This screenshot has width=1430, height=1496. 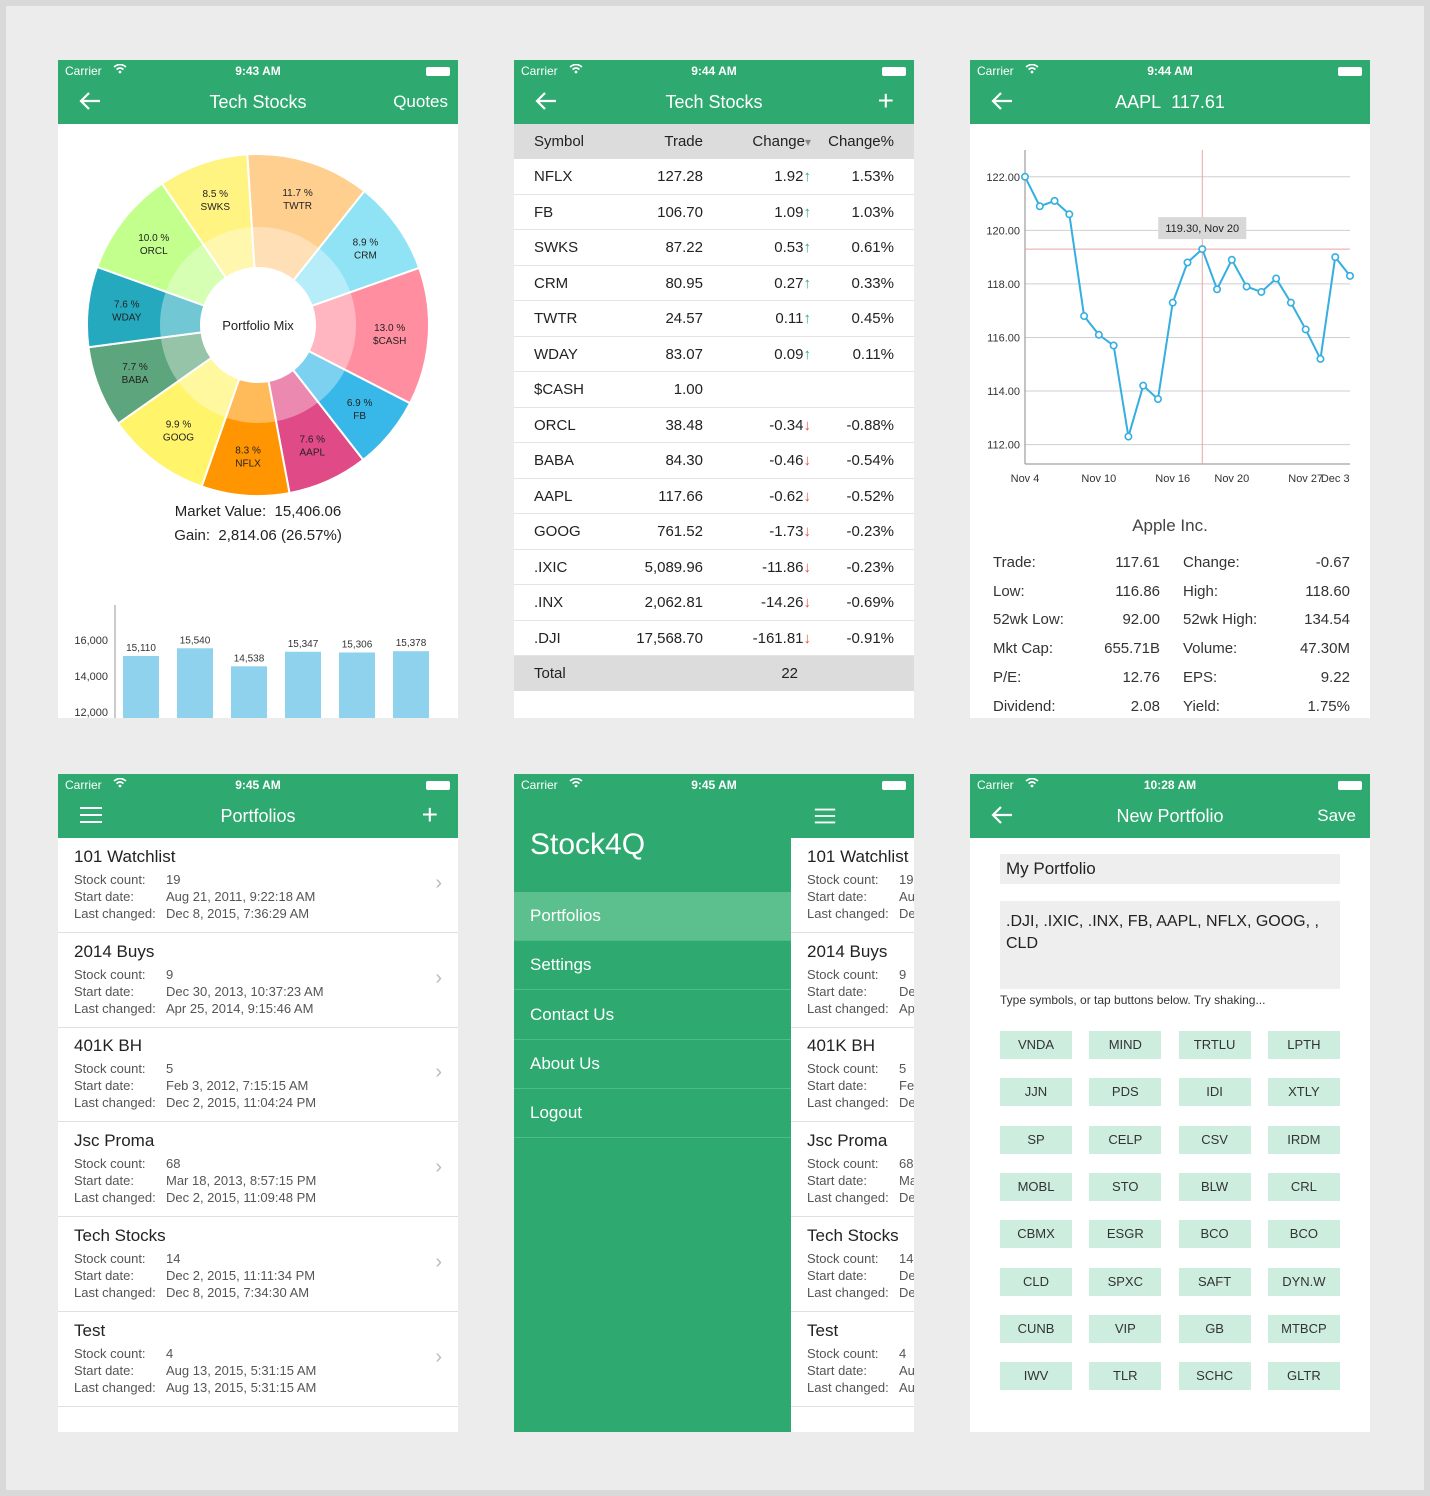 I want to click on menu-item-portfolios: Portfolios, so click(x=652, y=916).